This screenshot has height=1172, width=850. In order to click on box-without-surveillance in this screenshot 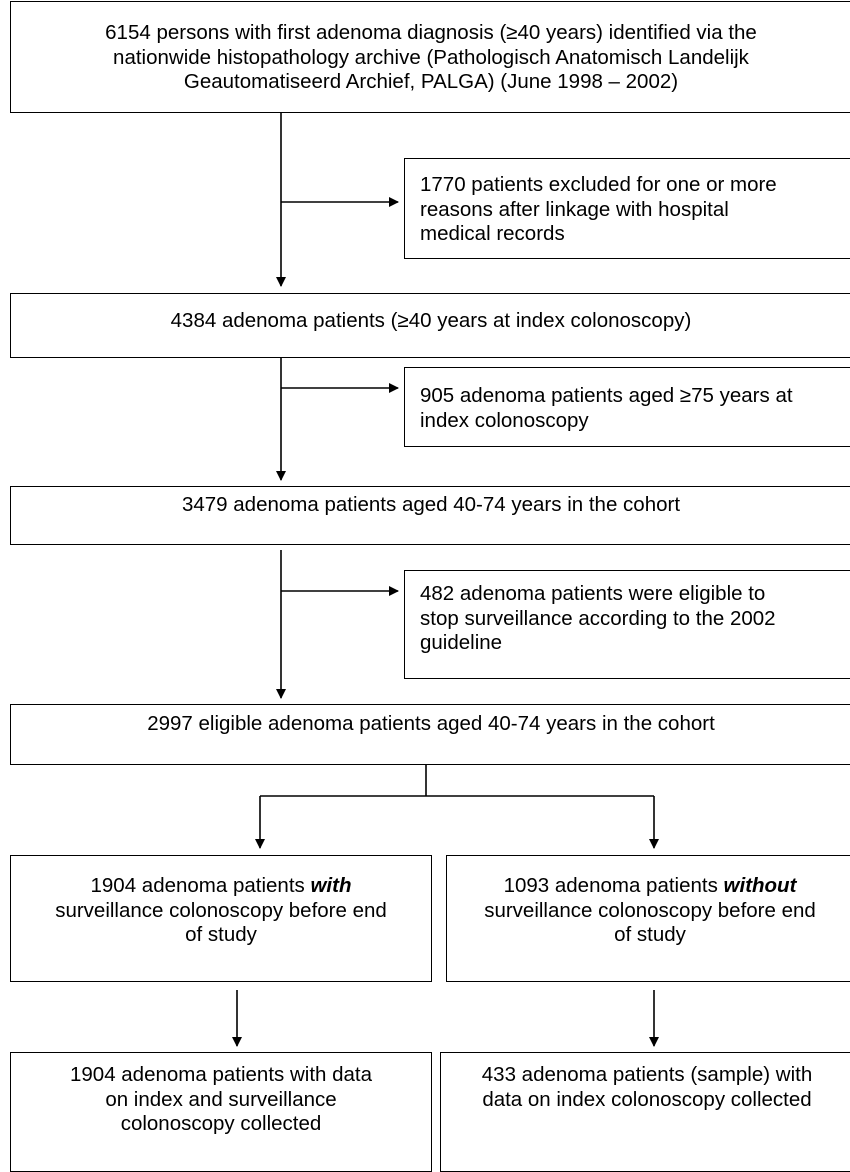, I will do `click(648, 918)`.